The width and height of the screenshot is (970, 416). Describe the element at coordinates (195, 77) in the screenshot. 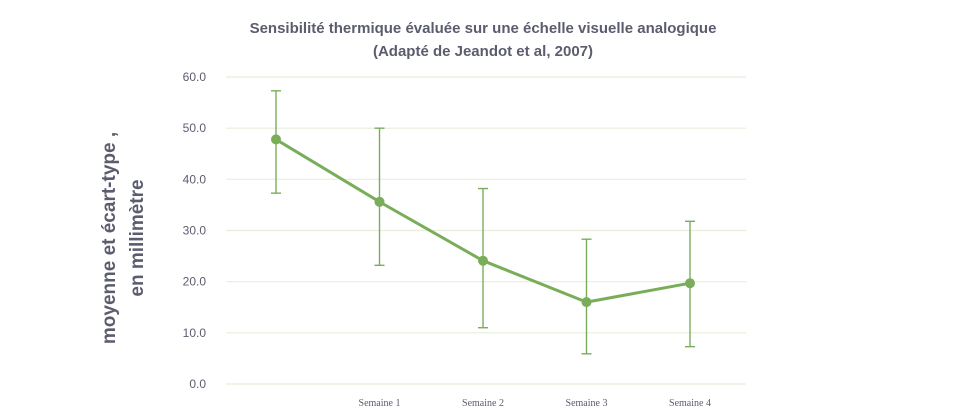

I see `y-tick-label: 60.0` at that location.